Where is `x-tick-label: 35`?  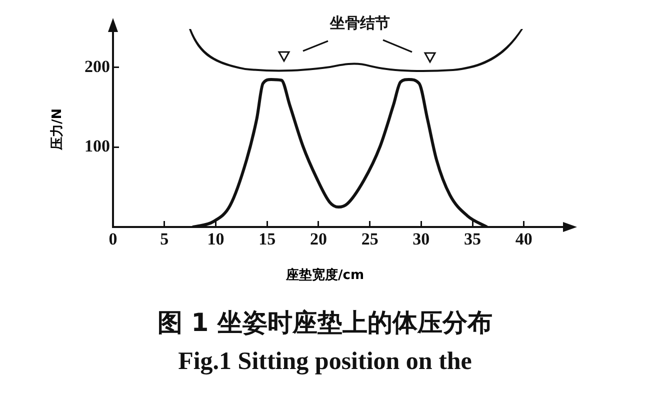
x-tick-label: 35 is located at coordinates (473, 239).